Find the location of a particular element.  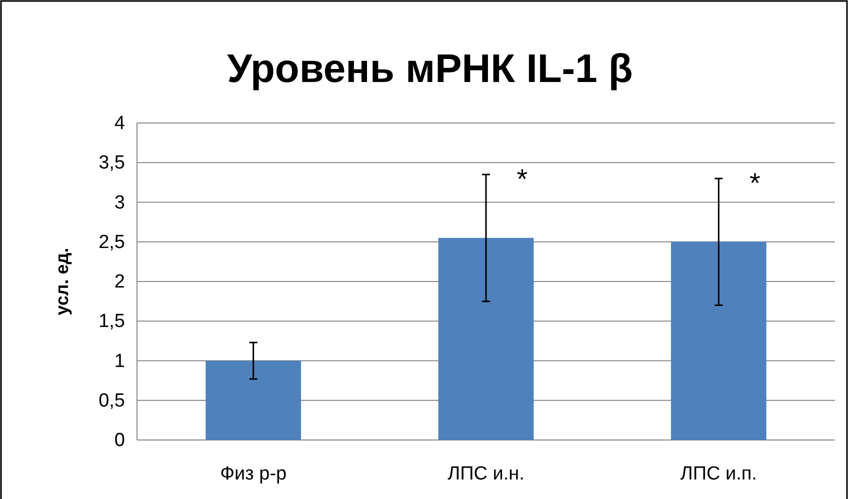

y-tick-label: 1,5 is located at coordinates (111, 321).